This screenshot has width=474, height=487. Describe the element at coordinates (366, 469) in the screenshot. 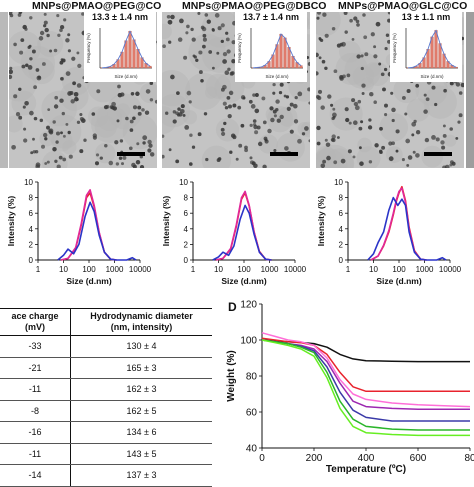

I see `tga-x-label: Temperature (ºC)` at that location.